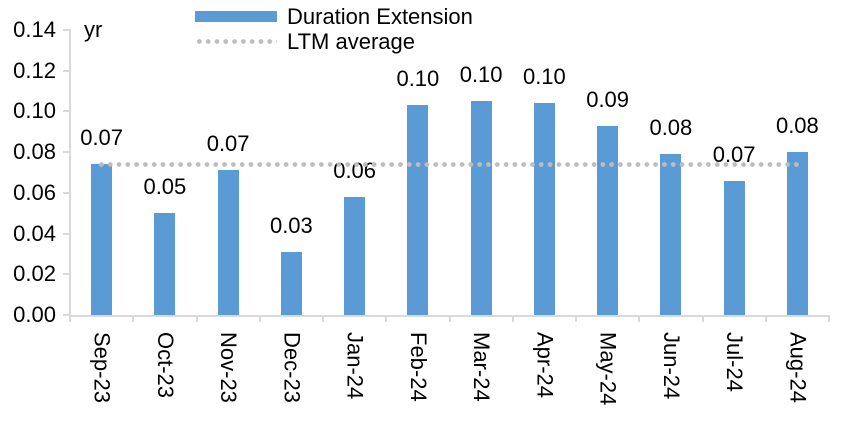 The height and width of the screenshot is (422, 852). I want to click on y-tick-label: 0.00, so click(34, 314).